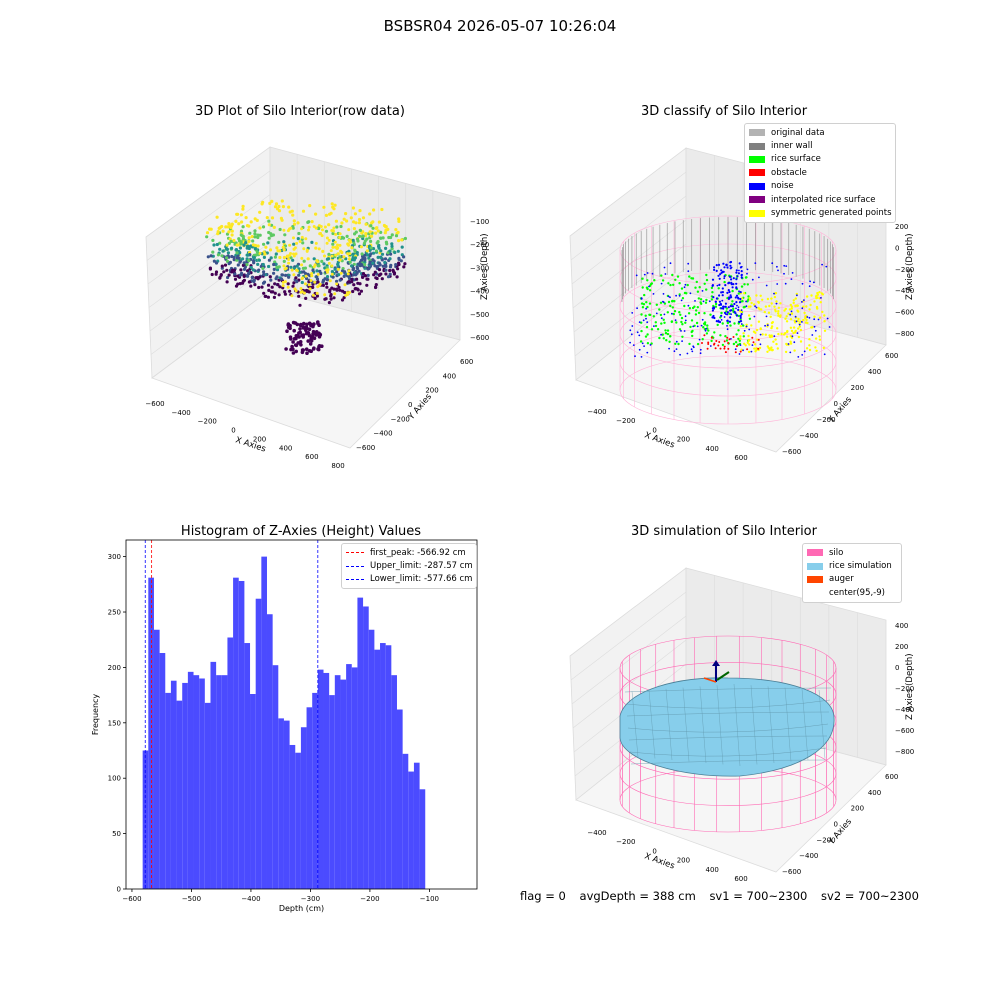  I want to click on legend-line-swatch, so click(355, 579).